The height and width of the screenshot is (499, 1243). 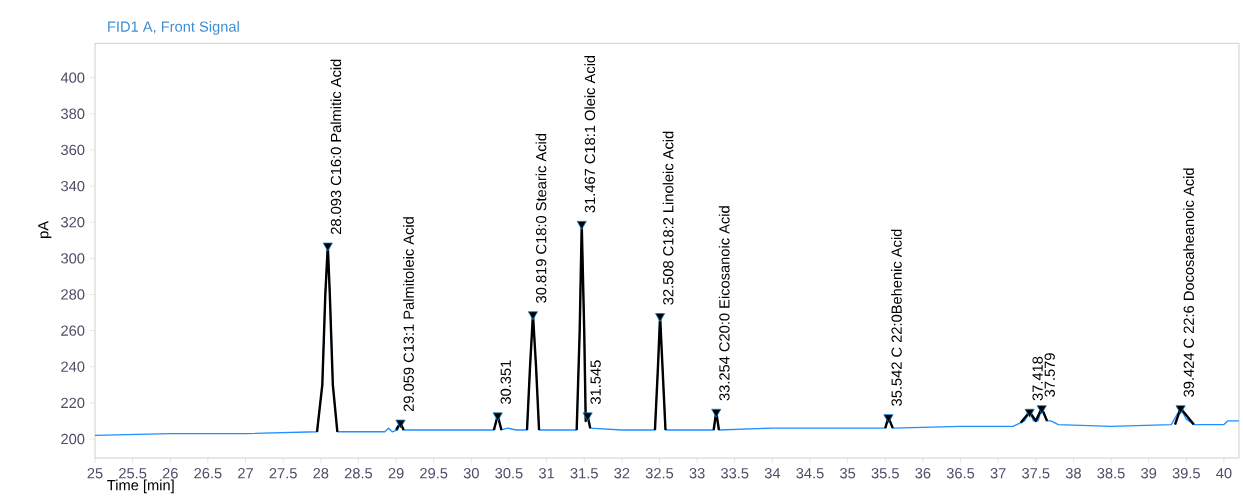 What do you see at coordinates (73, 439) in the screenshot?
I see `y-tick-label: 200` at bounding box center [73, 439].